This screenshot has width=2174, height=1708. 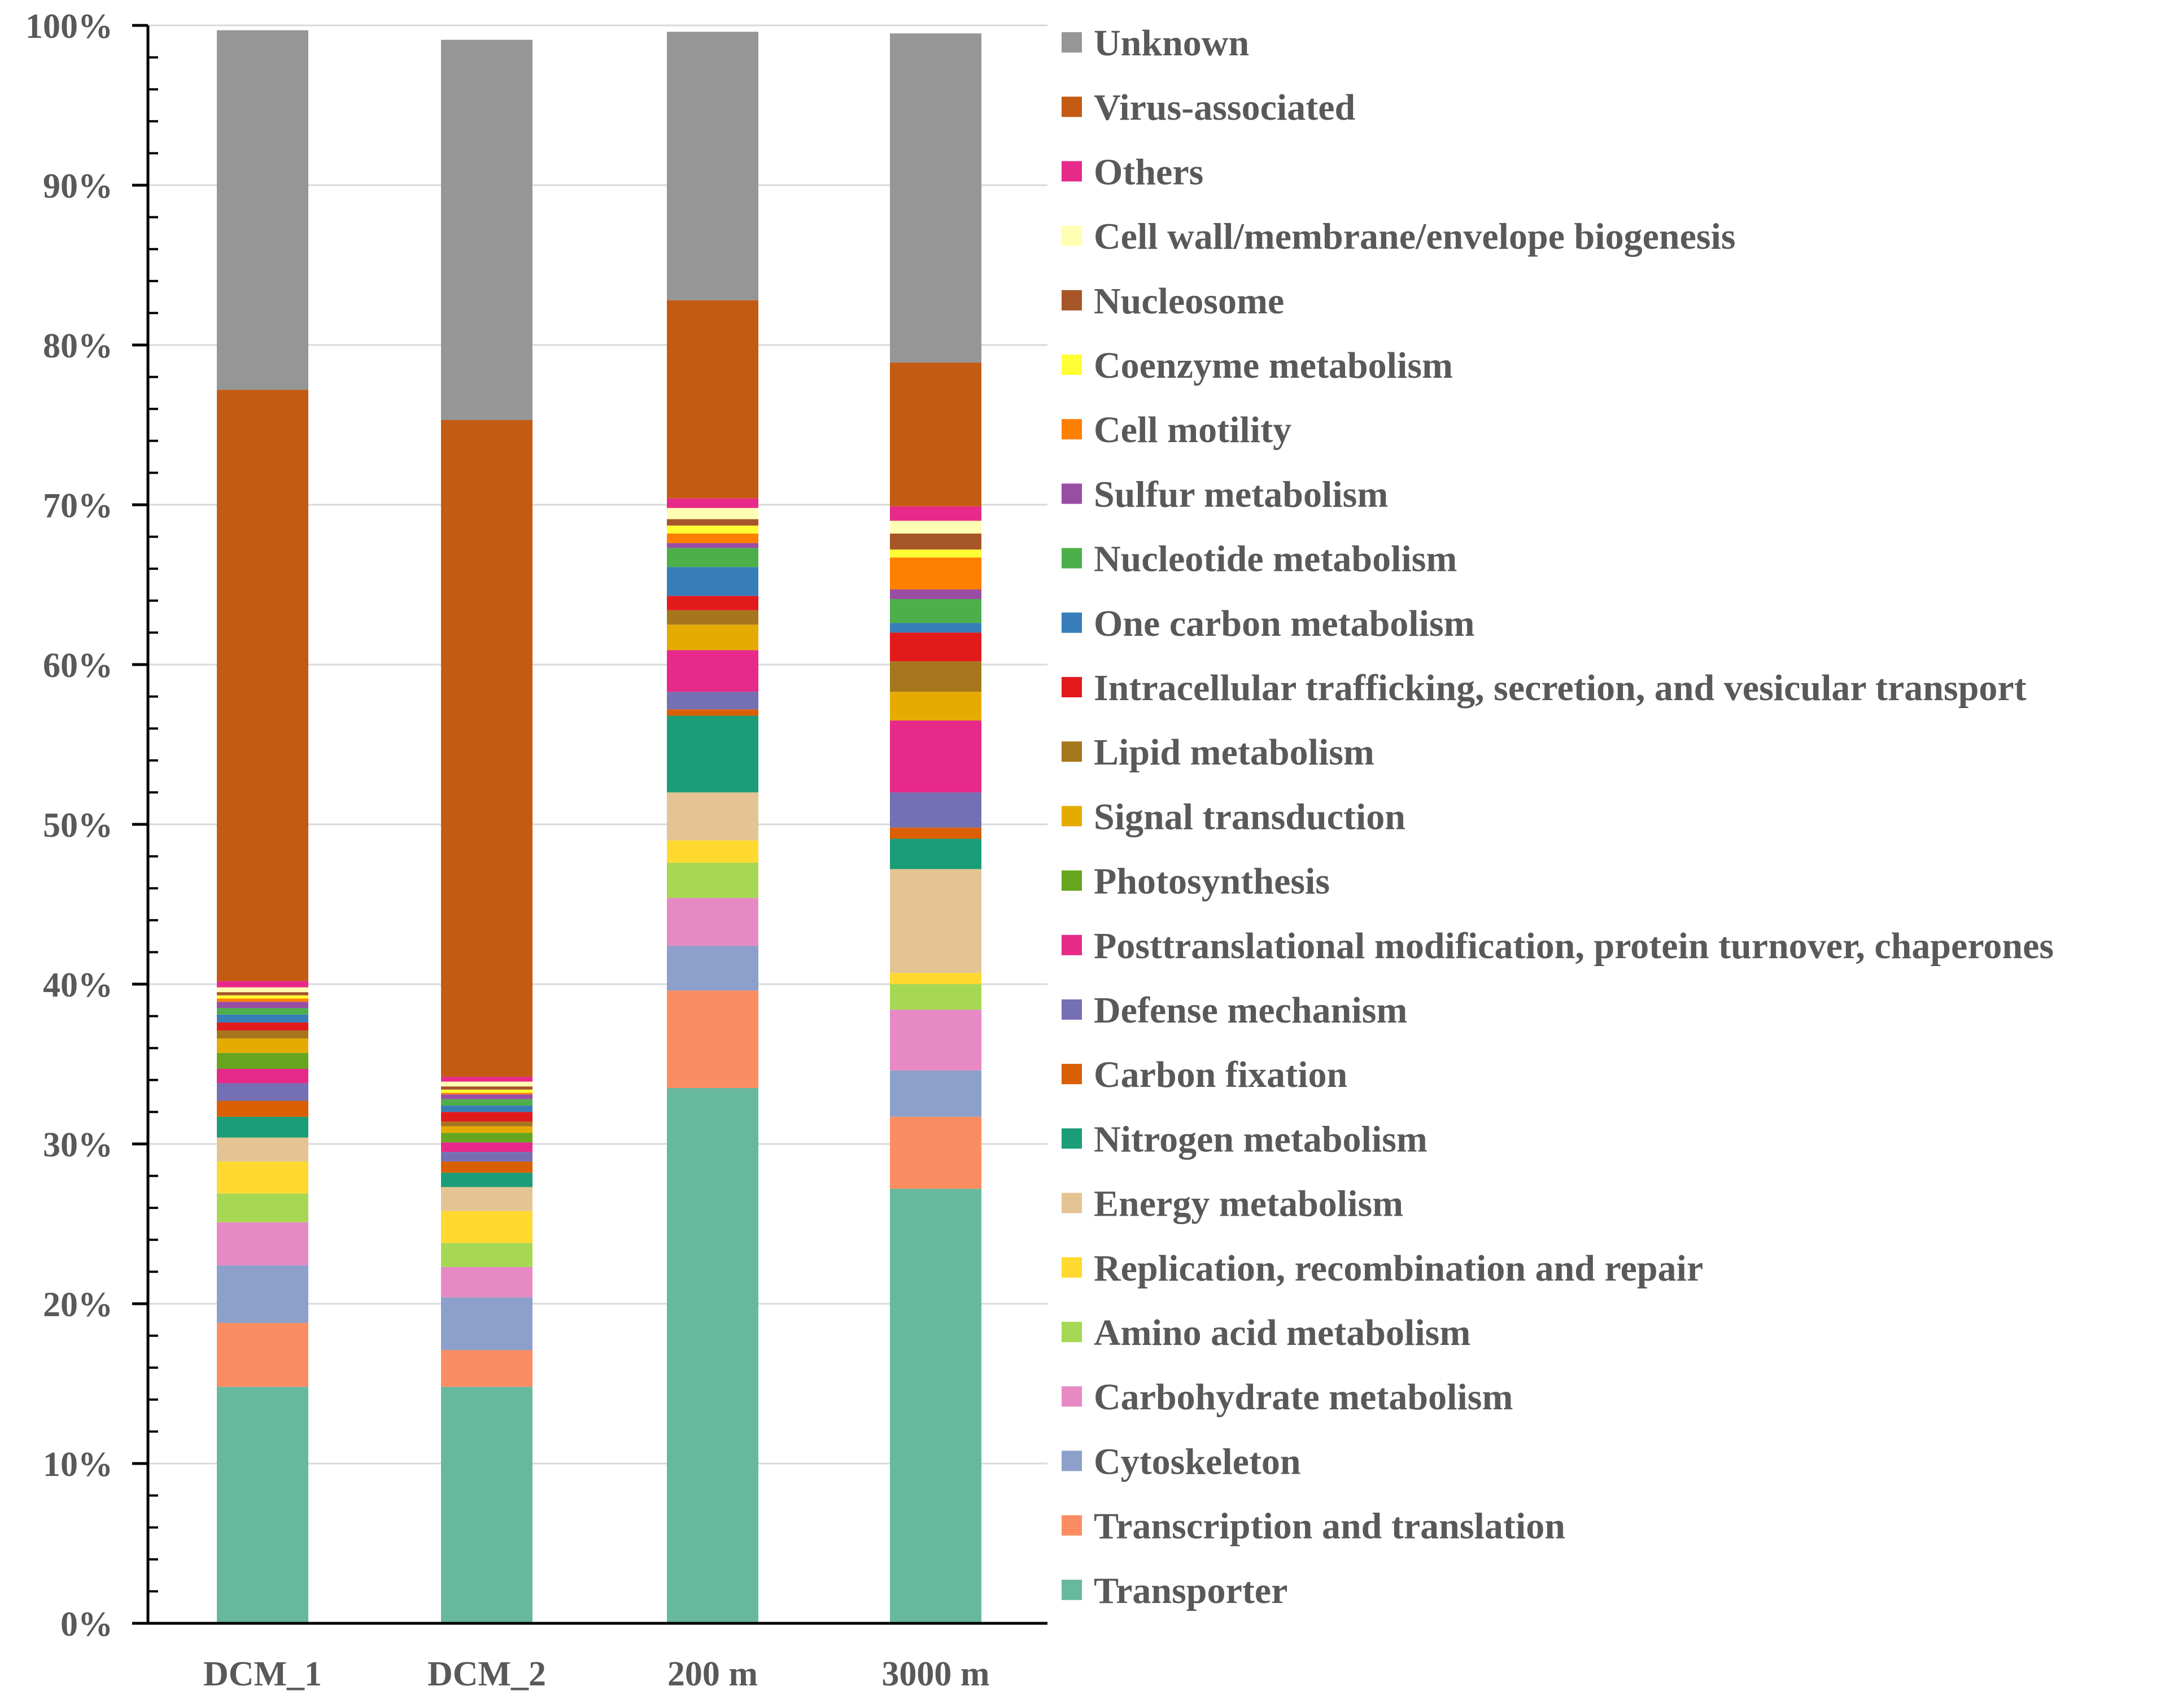 I want to click on bar-segment-dcm-2-energy-metabolism, so click(x=486, y=1199).